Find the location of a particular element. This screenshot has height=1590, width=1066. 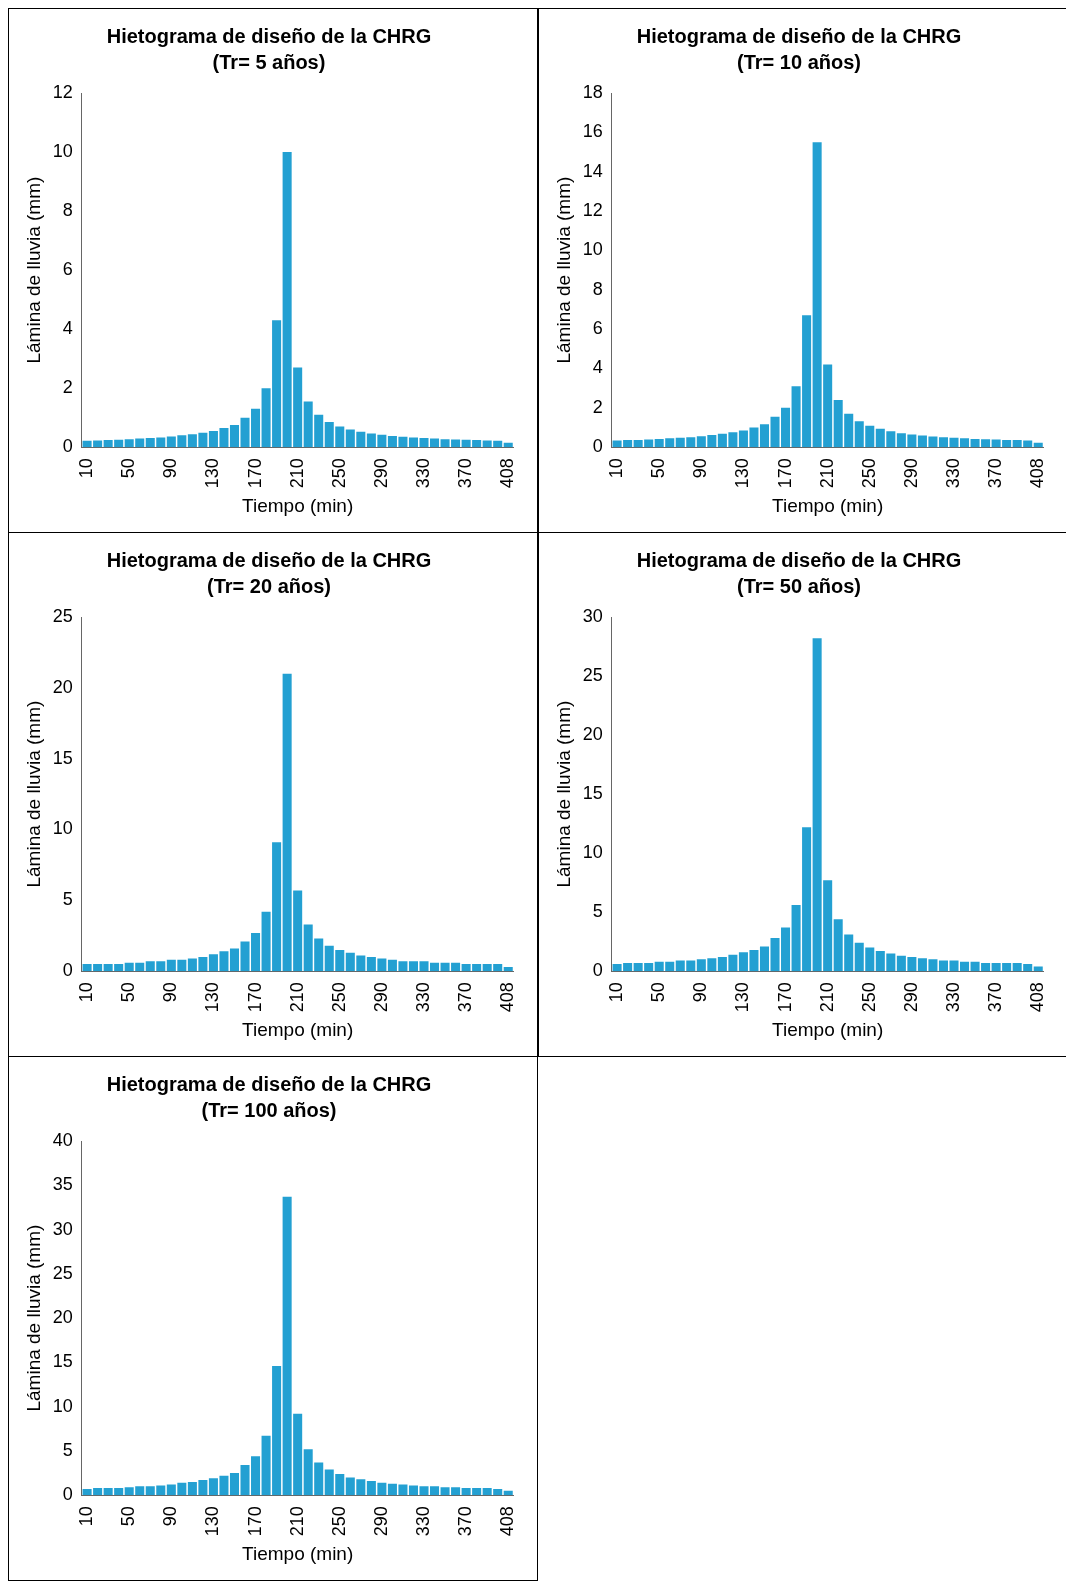

y-tick-label: 12 is located at coordinates (592, 210).